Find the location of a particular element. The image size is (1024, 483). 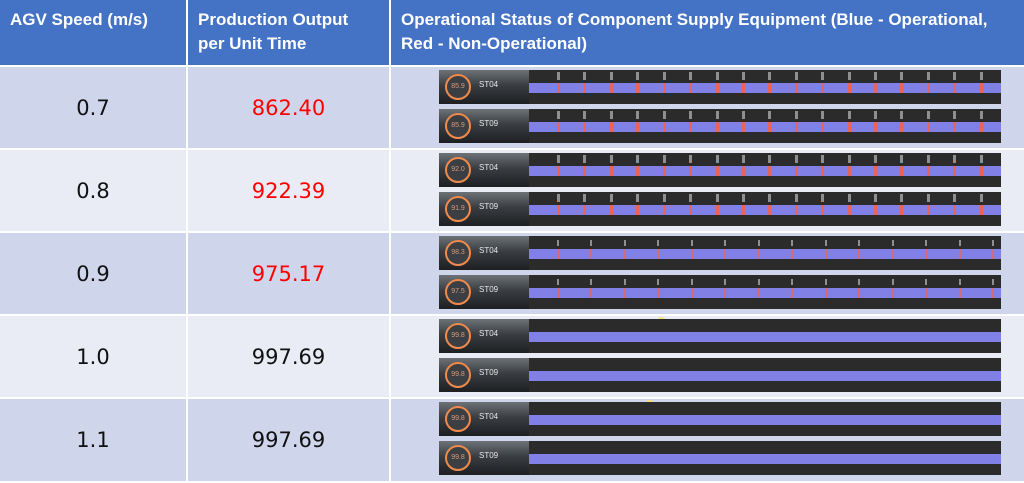

status-track-st04: 92.0 ST04 is located at coordinates (720, 170).